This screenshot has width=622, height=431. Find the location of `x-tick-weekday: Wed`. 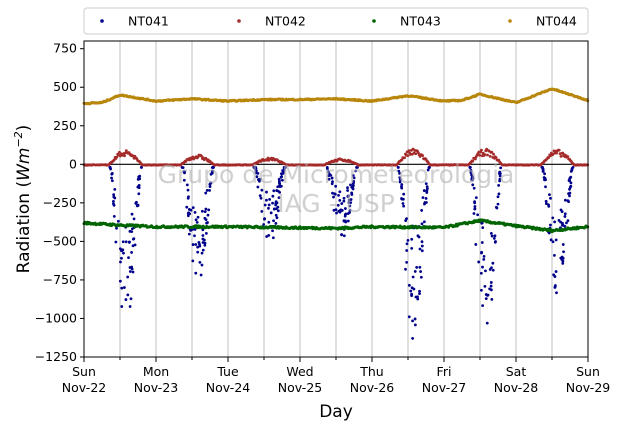

x-tick-weekday: Wed is located at coordinates (299, 371).